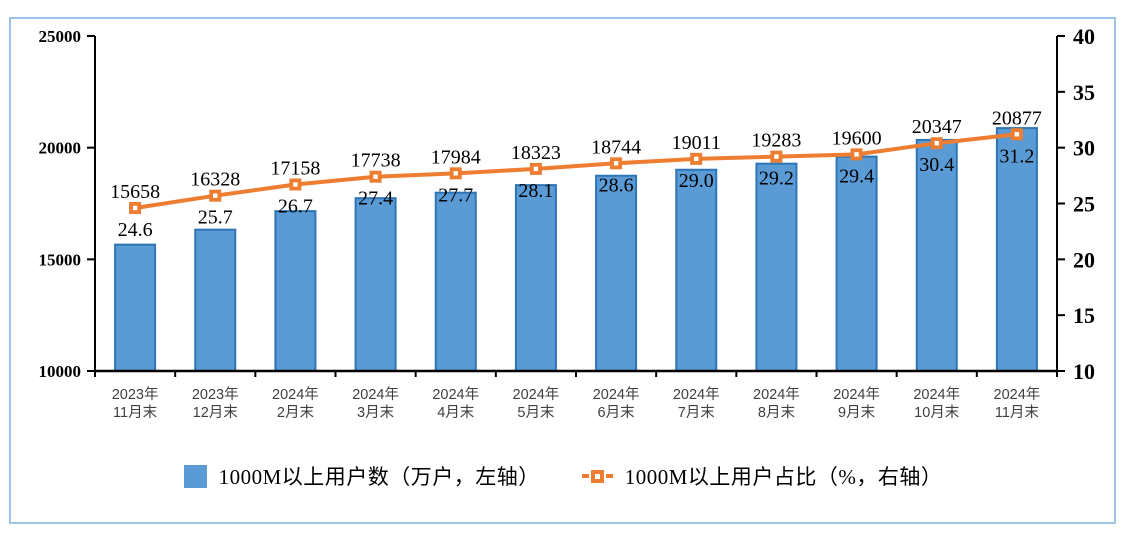 The width and height of the screenshot is (1137, 545). What do you see at coordinates (776, 179) in the screenshot?
I see `pct-value-label: 29.2` at bounding box center [776, 179].